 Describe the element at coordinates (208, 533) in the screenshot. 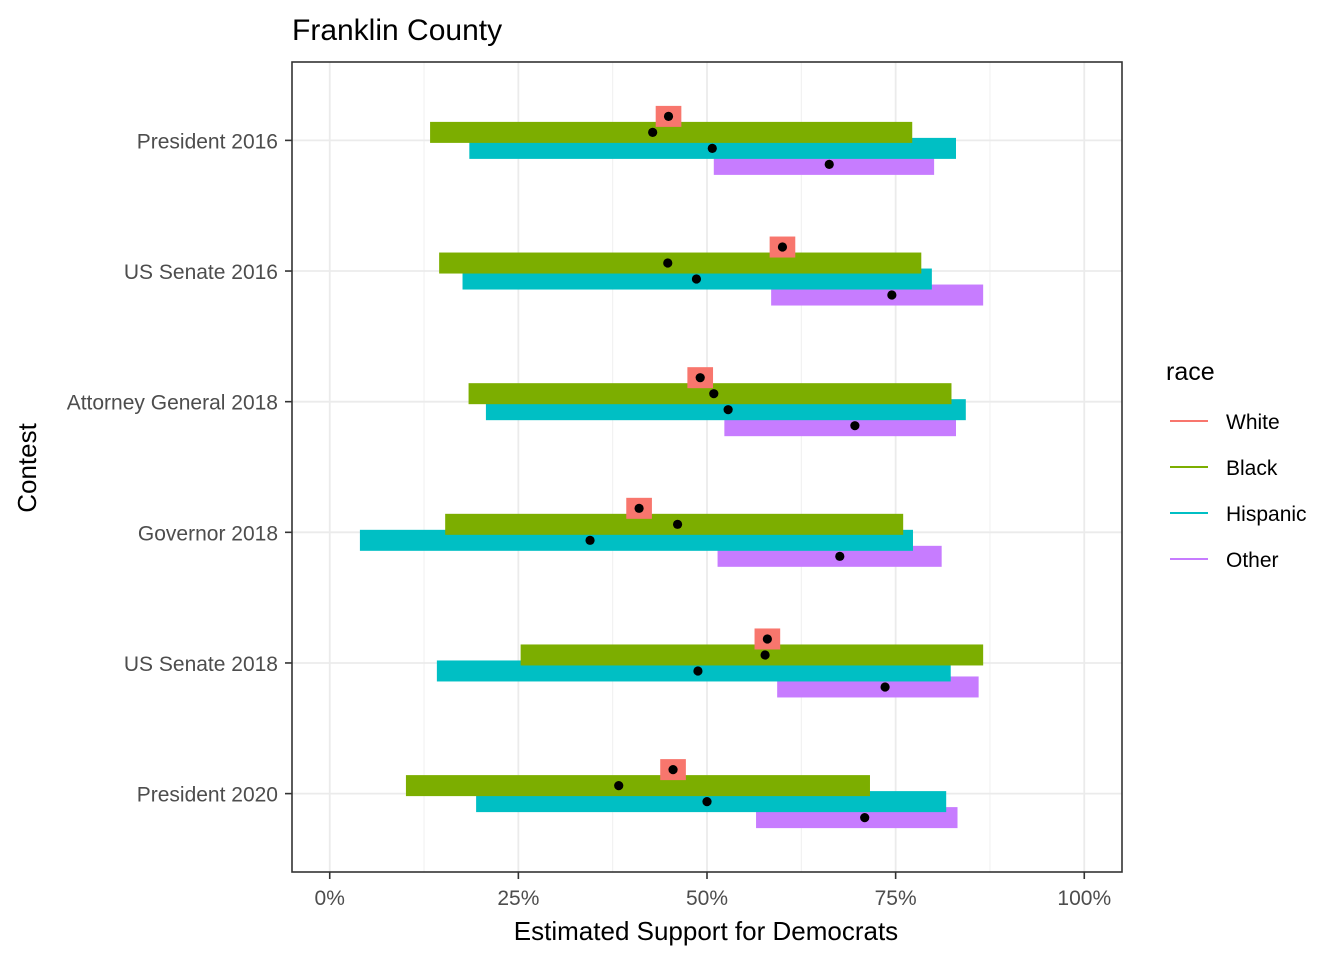

I see `y-tick-label: Governor 2018` at that location.